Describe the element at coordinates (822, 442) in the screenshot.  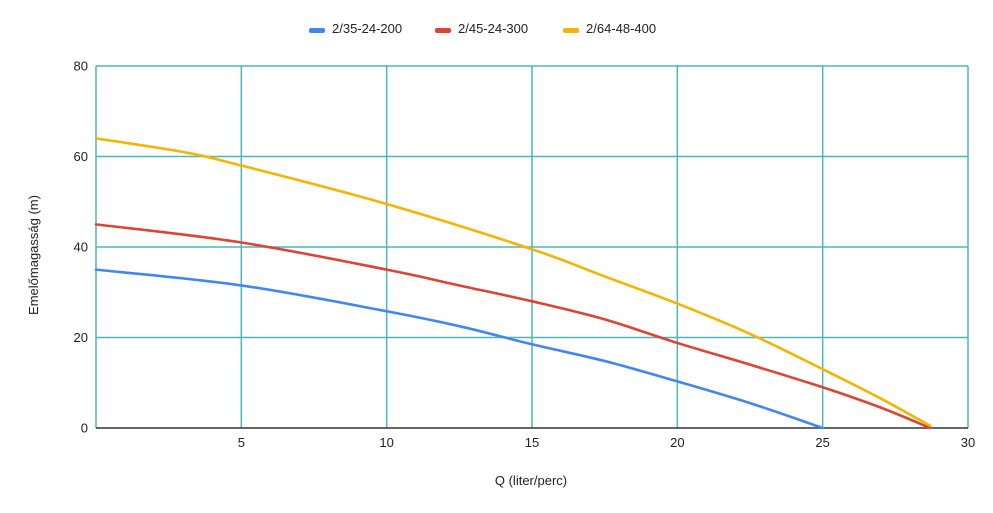
I see `x-tick-label: 25` at that location.